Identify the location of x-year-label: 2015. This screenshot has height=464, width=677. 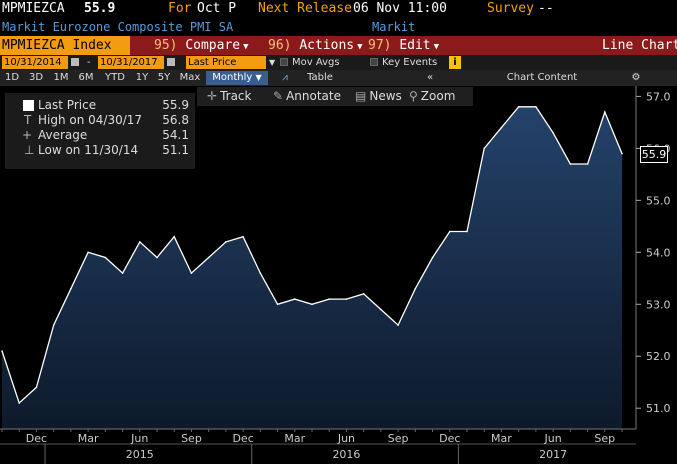
(140, 454).